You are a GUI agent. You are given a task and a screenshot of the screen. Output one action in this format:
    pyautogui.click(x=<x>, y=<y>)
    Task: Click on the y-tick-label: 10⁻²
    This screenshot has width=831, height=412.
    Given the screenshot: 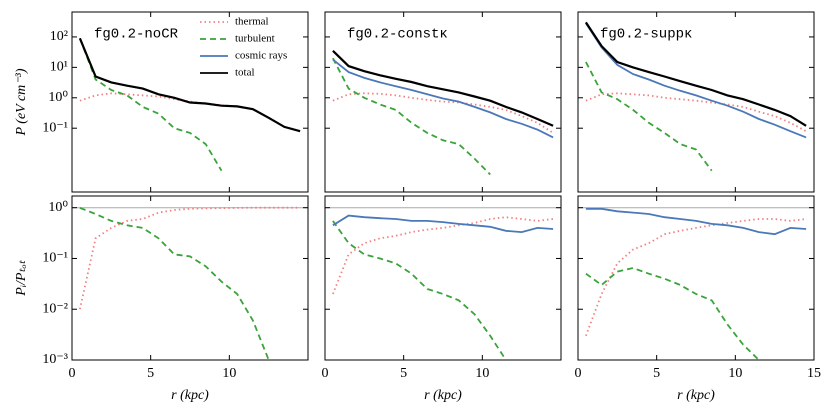 What is the action you would take?
    pyautogui.click(x=55, y=308)
    